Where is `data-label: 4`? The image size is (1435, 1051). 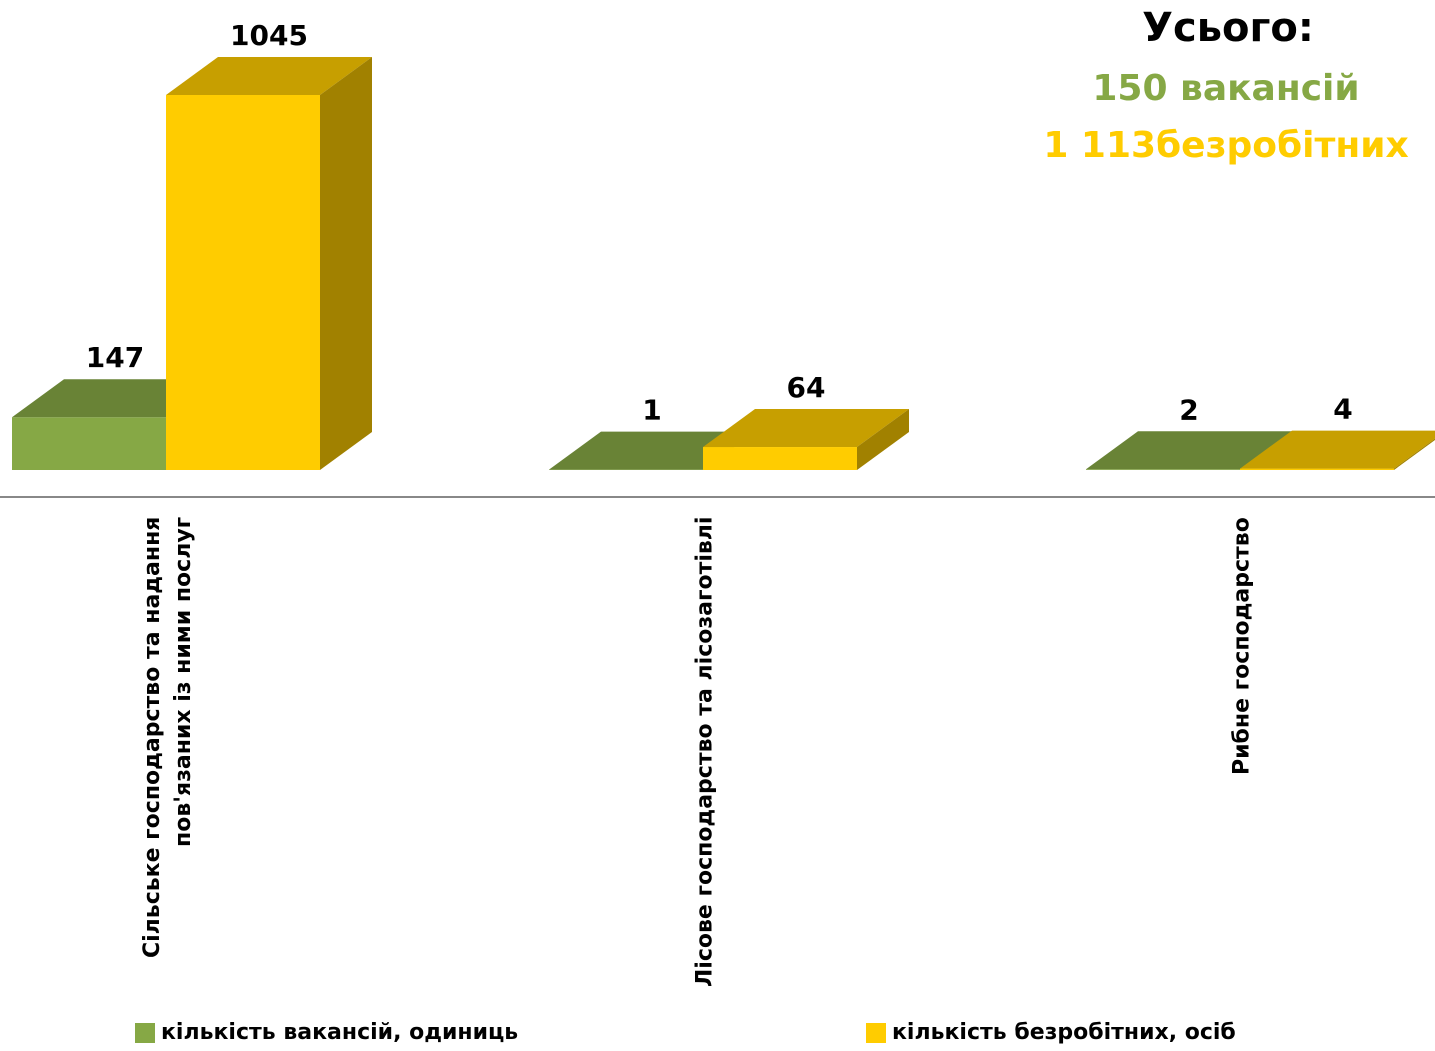 data-label: 4 is located at coordinates (1342, 409).